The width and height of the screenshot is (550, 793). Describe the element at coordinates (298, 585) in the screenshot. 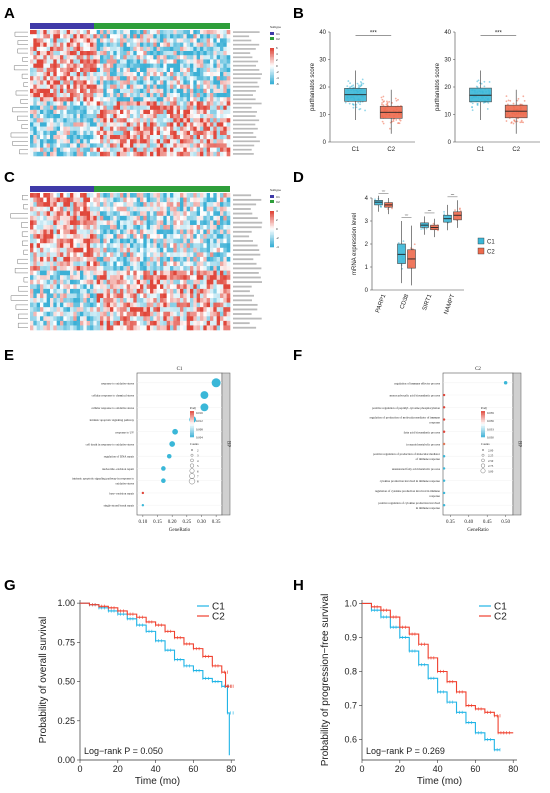

I see `panel-label-h: H` at that location.